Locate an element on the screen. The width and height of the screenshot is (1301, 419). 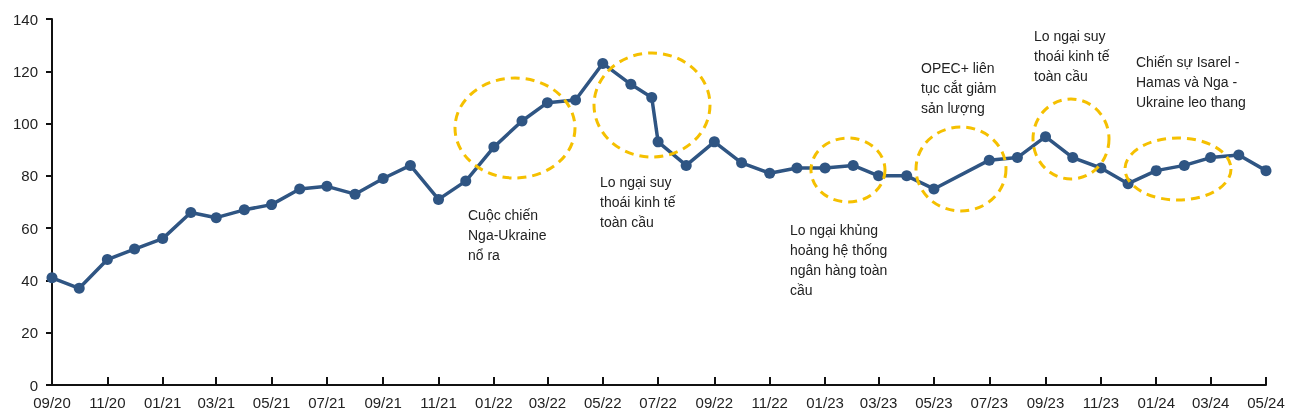
y-tick-label: 20 is located at coordinates (29, 333).